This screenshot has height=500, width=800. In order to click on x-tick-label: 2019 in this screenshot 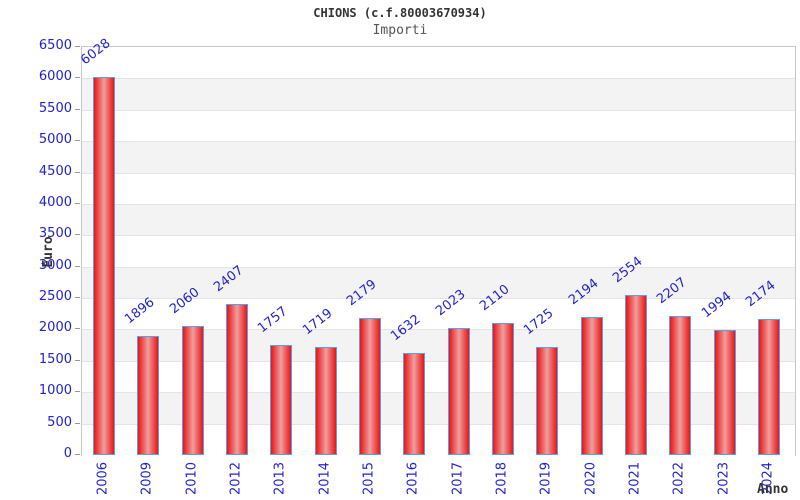, I will do `click(546, 478)`.